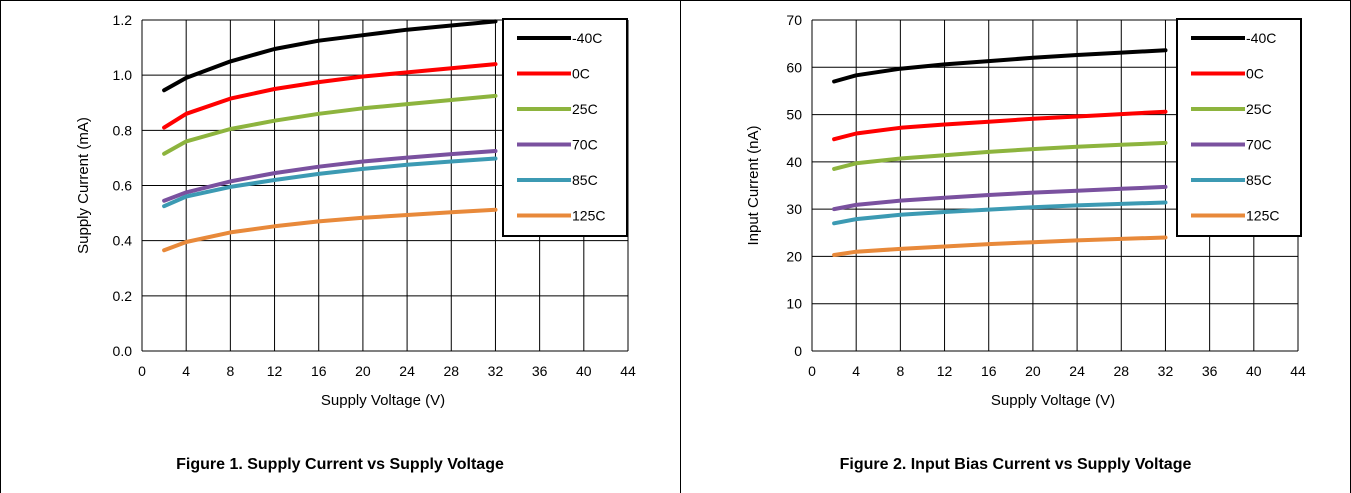 The image size is (1351, 493). What do you see at coordinates (123, 351) in the screenshot?
I see `y-tick-label: 0.0` at bounding box center [123, 351].